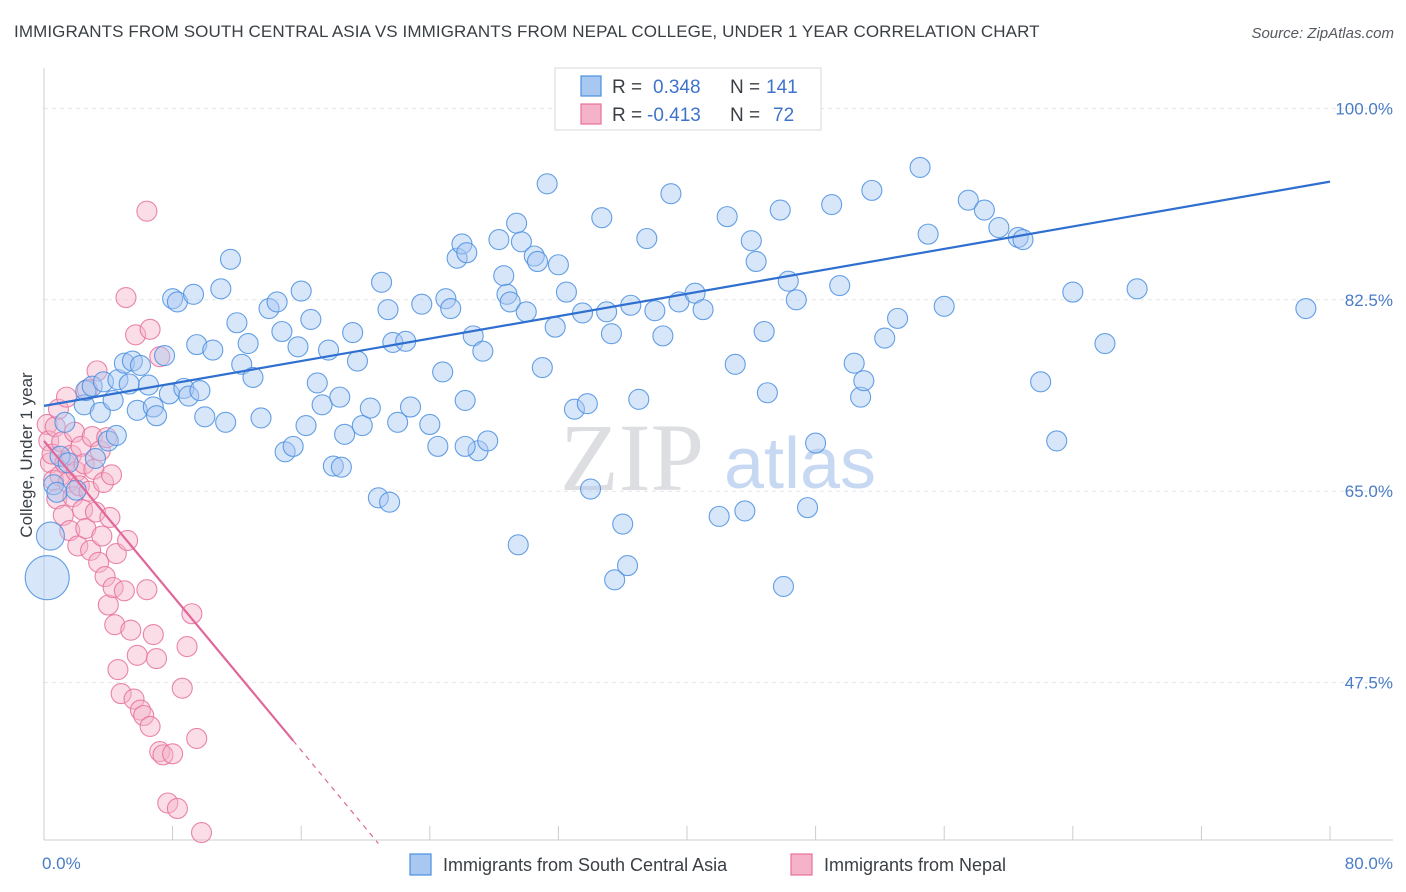 The image size is (1406, 892). I want to click on legend-r-value-pink: -0.413, so click(674, 115).